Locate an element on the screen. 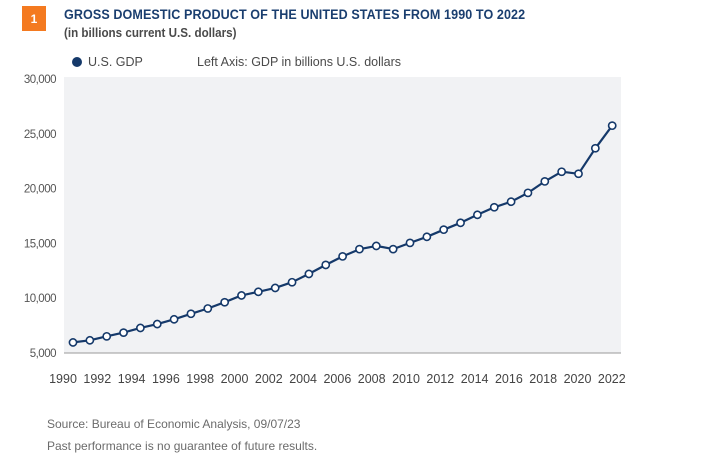 This screenshot has width=713, height=462. legend-item-us-gdp: U.S. GDP is located at coordinates (107, 62).